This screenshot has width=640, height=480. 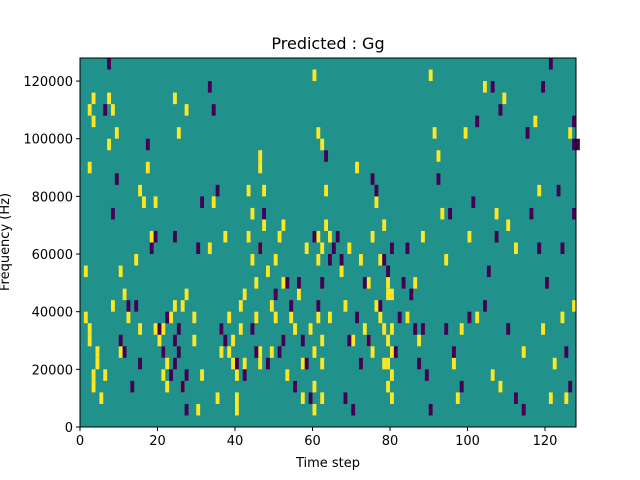 What do you see at coordinates (327, 463) in the screenshot?
I see `x-axis-label: Time step` at bounding box center [327, 463].